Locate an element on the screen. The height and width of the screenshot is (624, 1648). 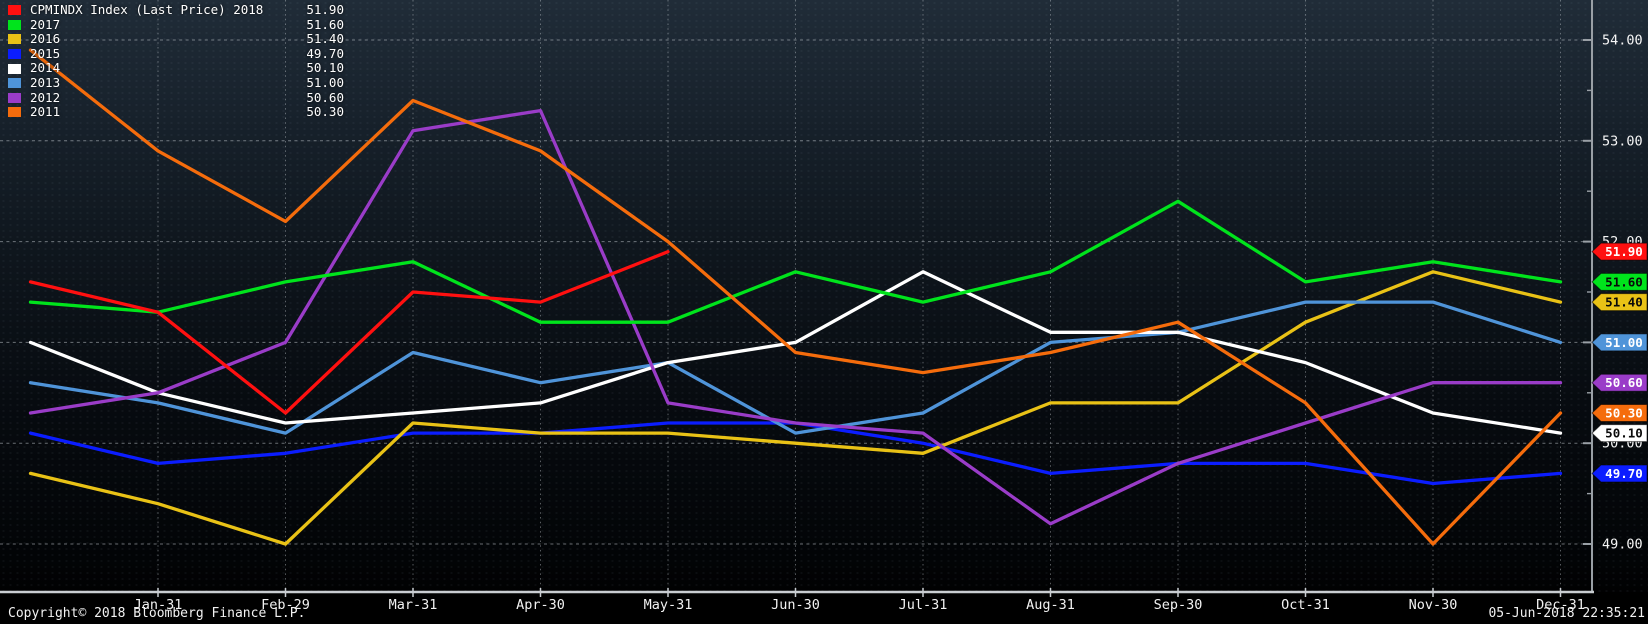
price-badge-2011 is located at coordinates (1619, 412).